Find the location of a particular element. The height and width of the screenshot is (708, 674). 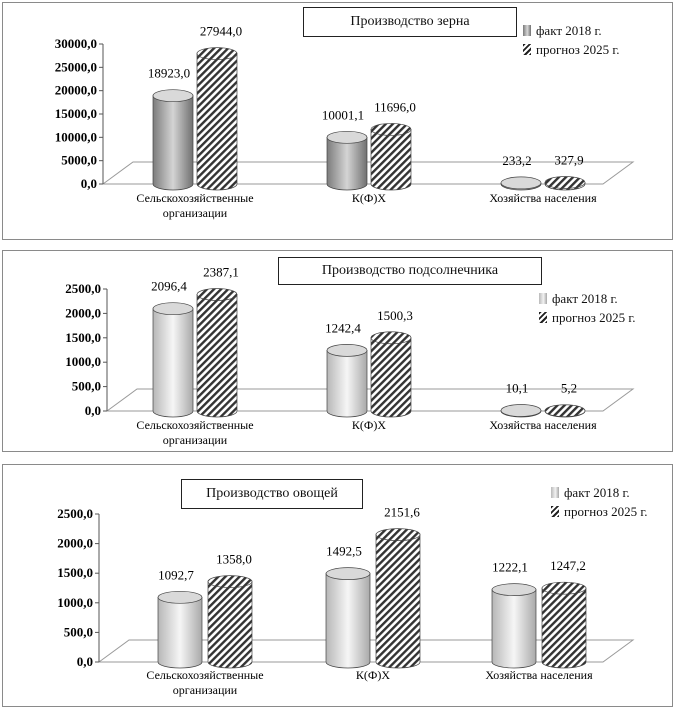

y-tick-label: 25000,0 is located at coordinates (76, 66).